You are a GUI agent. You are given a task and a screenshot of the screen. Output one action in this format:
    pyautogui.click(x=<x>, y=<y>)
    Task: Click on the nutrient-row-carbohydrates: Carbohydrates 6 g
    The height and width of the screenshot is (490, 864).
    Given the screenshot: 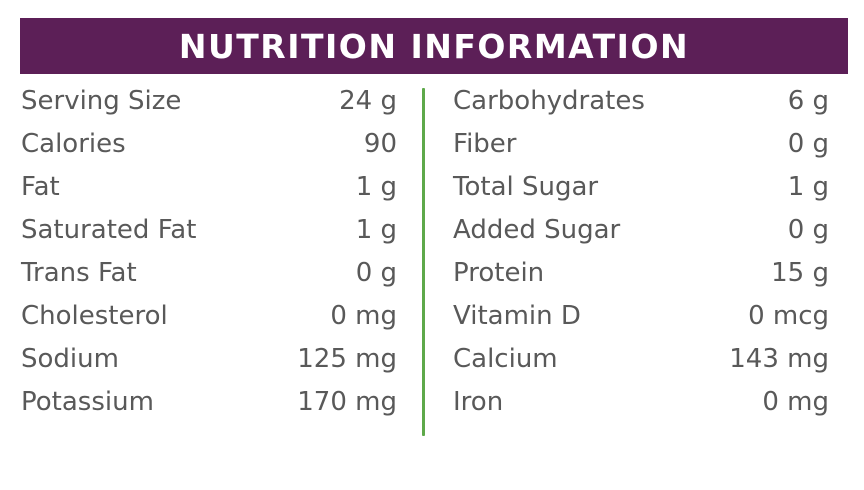 What is the action you would take?
    pyautogui.click(x=641, y=101)
    